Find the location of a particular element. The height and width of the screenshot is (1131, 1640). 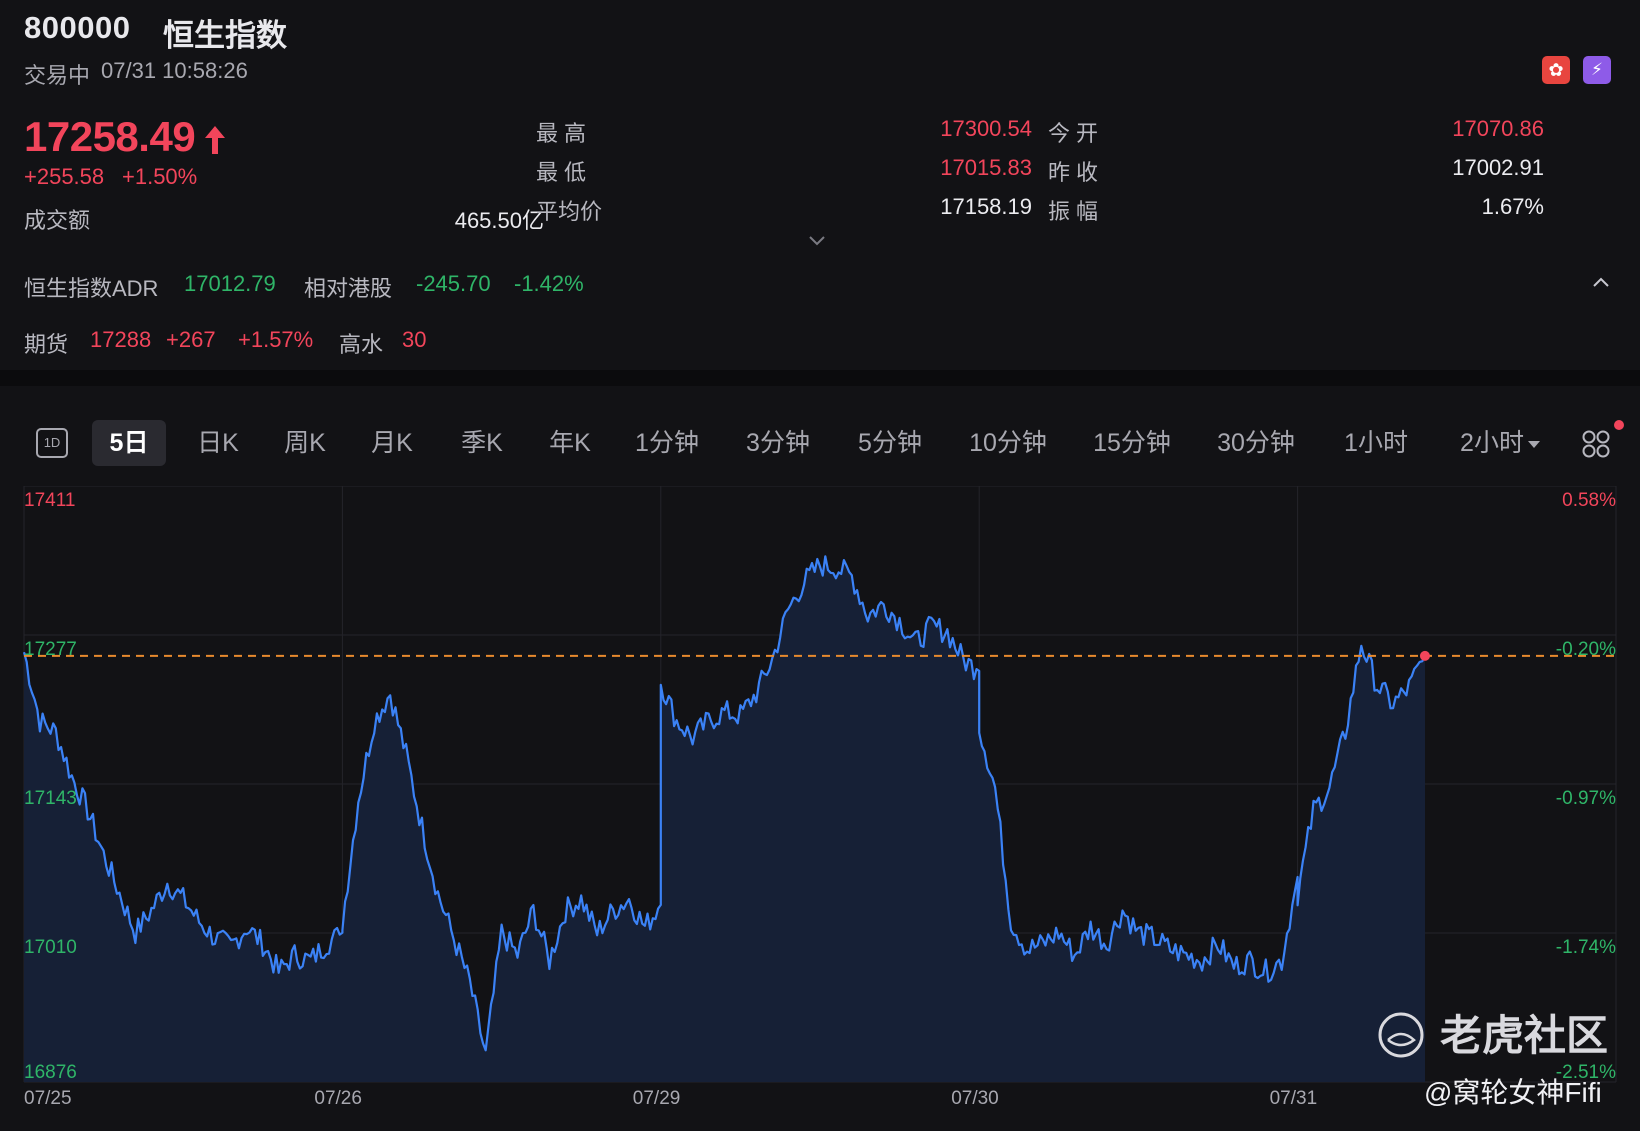

tab-quarterly-k: 季K is located at coordinates (482, 443).